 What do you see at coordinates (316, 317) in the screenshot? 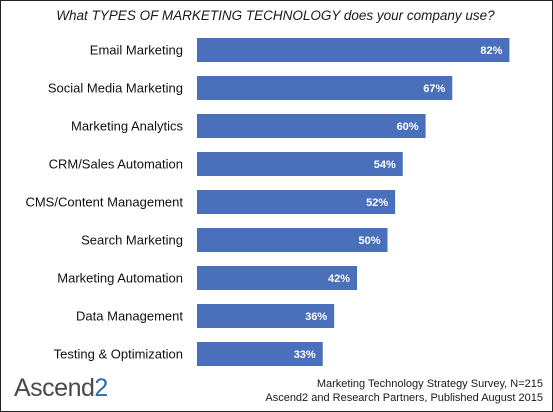
I see `value-label-data-management: 36%` at bounding box center [316, 317].